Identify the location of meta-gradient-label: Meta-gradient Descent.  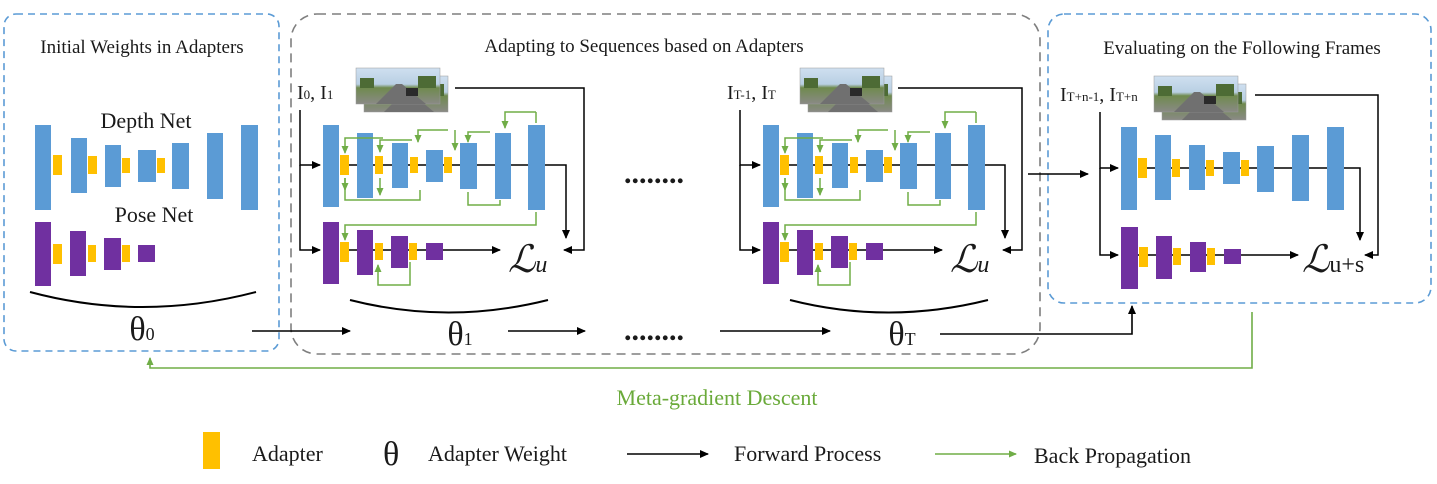
(717, 397).